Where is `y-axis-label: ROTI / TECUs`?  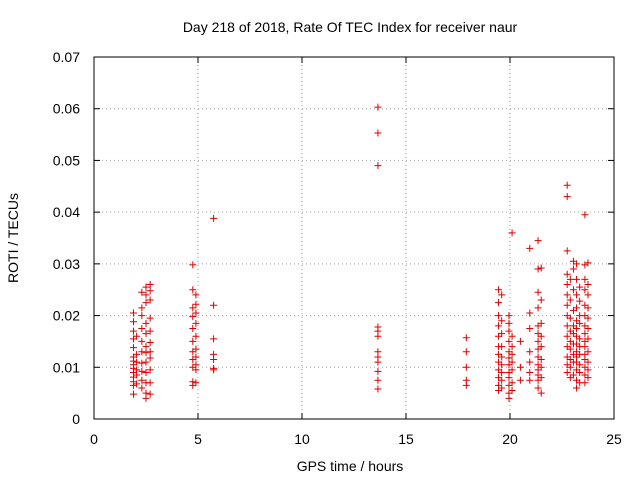 y-axis-label: ROTI / TECUs is located at coordinates (13, 238).